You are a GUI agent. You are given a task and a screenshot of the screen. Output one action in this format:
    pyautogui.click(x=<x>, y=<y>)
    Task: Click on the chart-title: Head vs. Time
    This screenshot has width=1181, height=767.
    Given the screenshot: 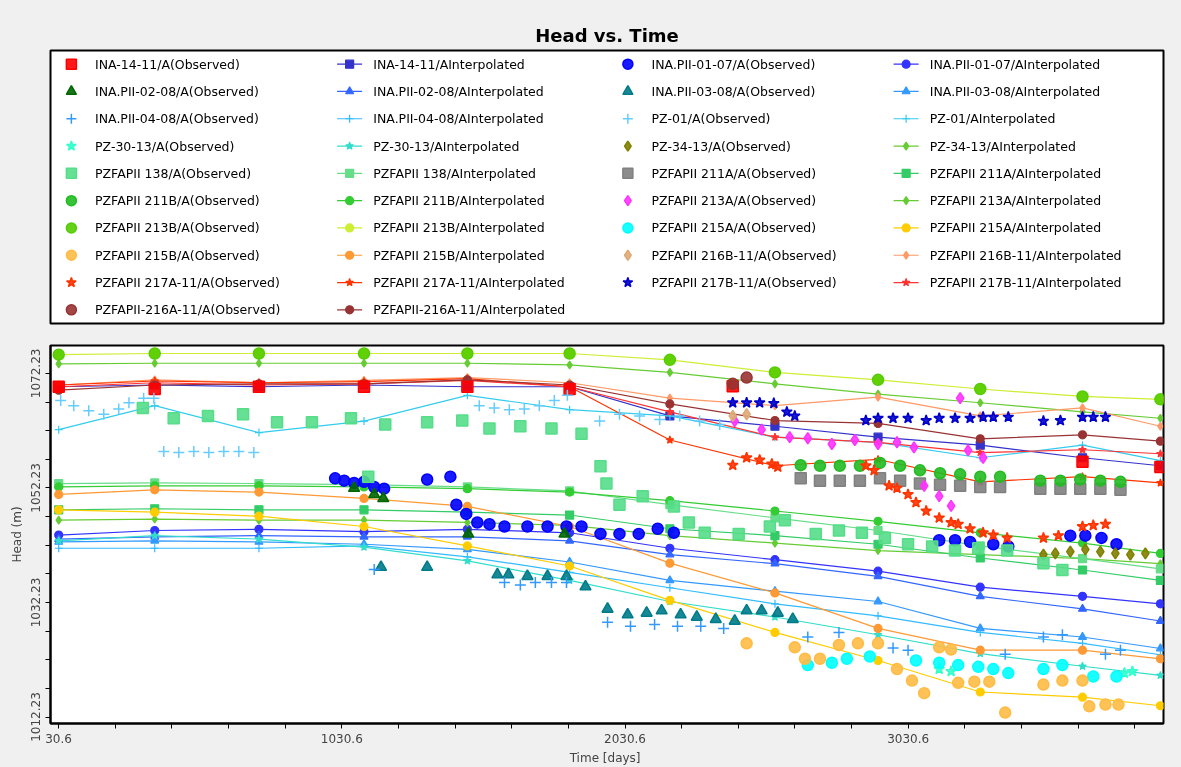 What is the action you would take?
    pyautogui.click(x=607, y=35)
    